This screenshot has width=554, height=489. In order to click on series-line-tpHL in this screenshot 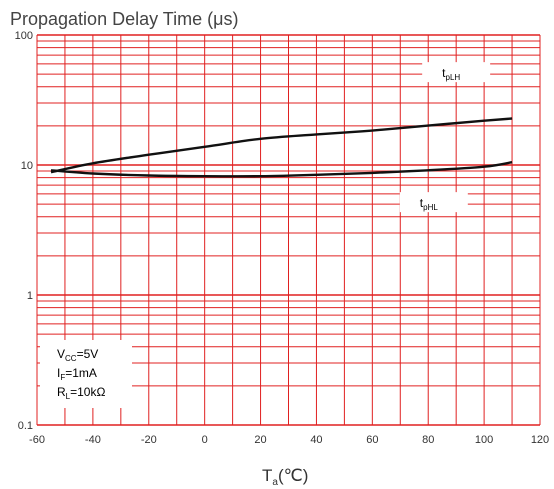, I will do `click(281, 169)`.